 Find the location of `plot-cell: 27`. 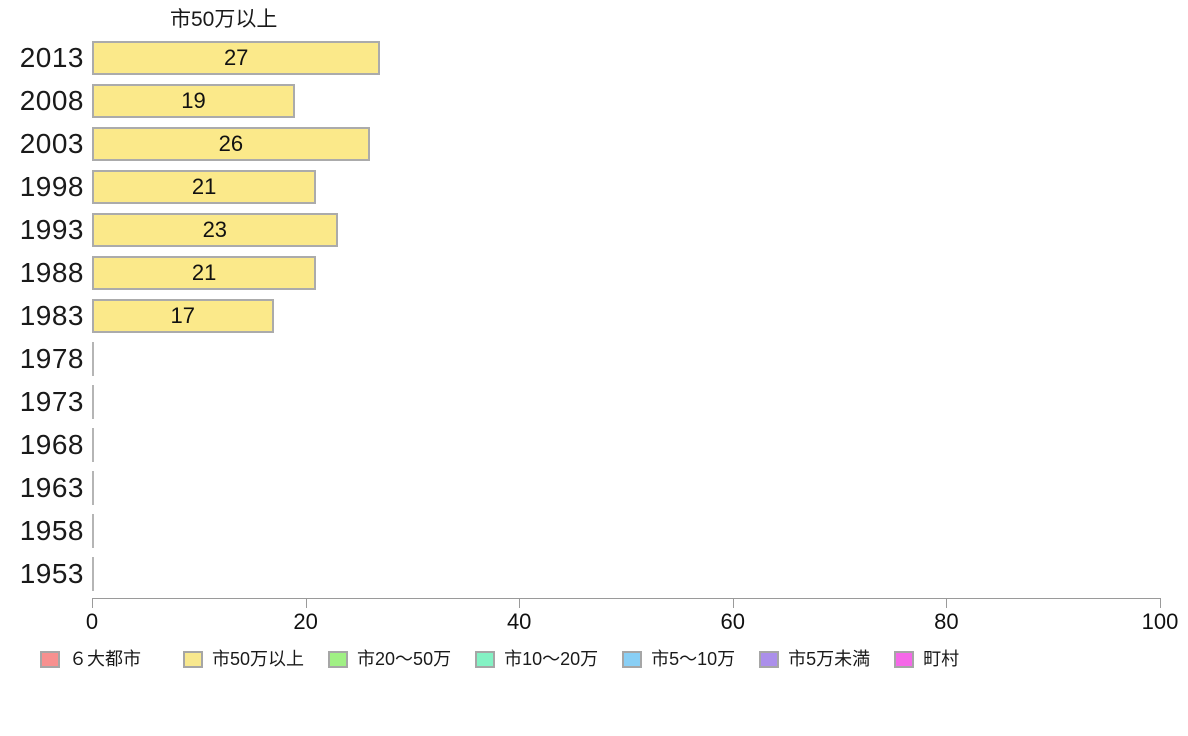

plot-cell: 27 is located at coordinates (640, 57).